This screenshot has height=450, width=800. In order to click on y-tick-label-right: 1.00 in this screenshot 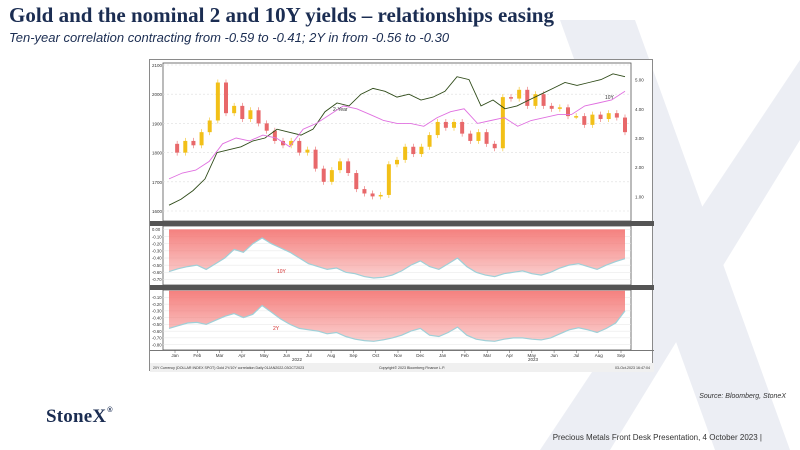, I will do `click(639, 196)`.